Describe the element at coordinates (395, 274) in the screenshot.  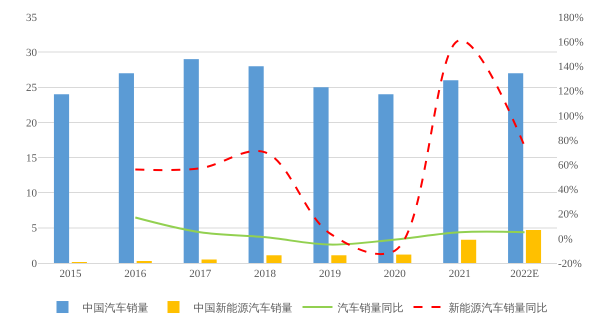
I see `x-tick-label: 2020` at that location.